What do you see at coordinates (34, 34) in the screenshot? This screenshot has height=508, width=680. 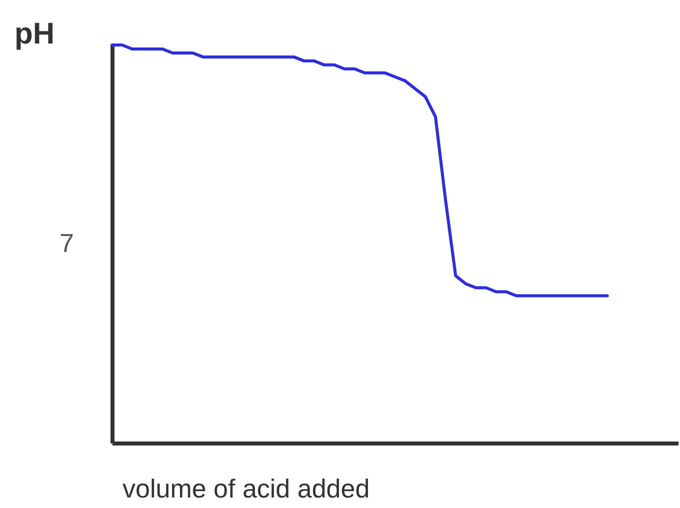 I see `y-axis-title: pH` at bounding box center [34, 34].